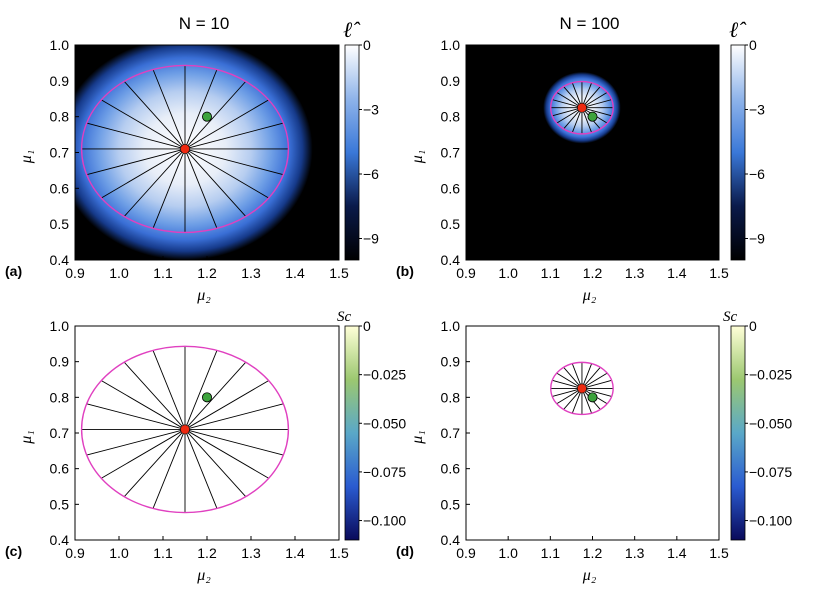 This screenshot has height=594, width=830. Describe the element at coordinates (592, 433) in the screenshot. I see `plot-background` at that location.